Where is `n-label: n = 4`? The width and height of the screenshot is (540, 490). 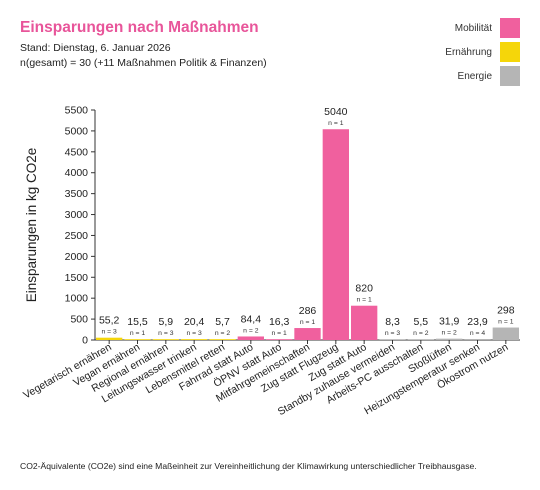 n-label: n = 4 is located at coordinates (478, 333).